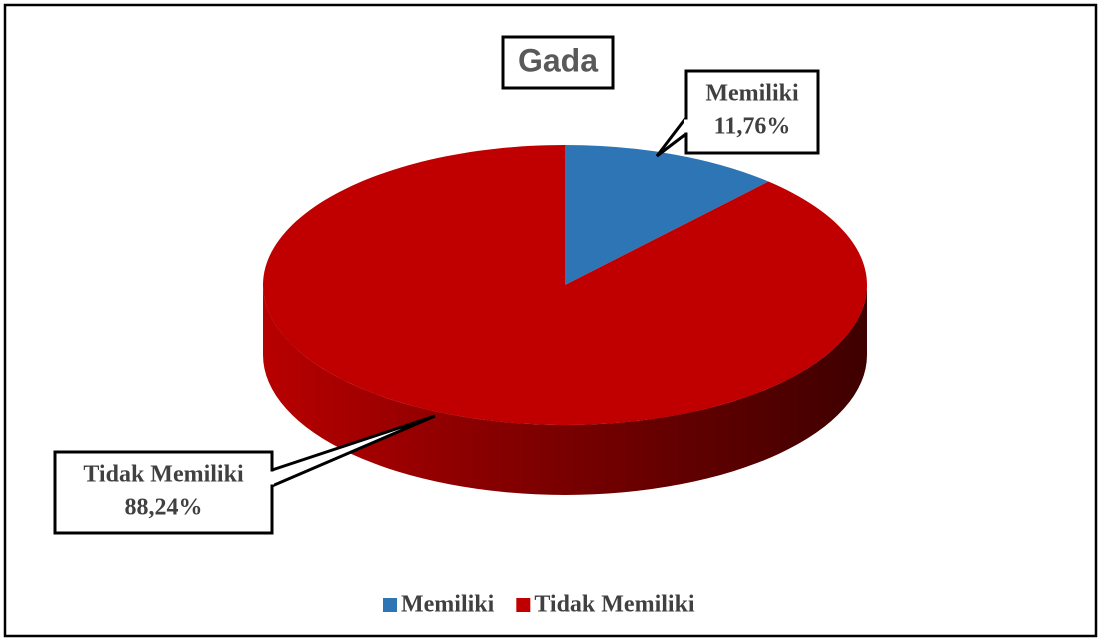 The height and width of the screenshot is (642, 1102). Describe the element at coordinates (752, 127) in the screenshot. I see `data-label: 11,76%` at that location.